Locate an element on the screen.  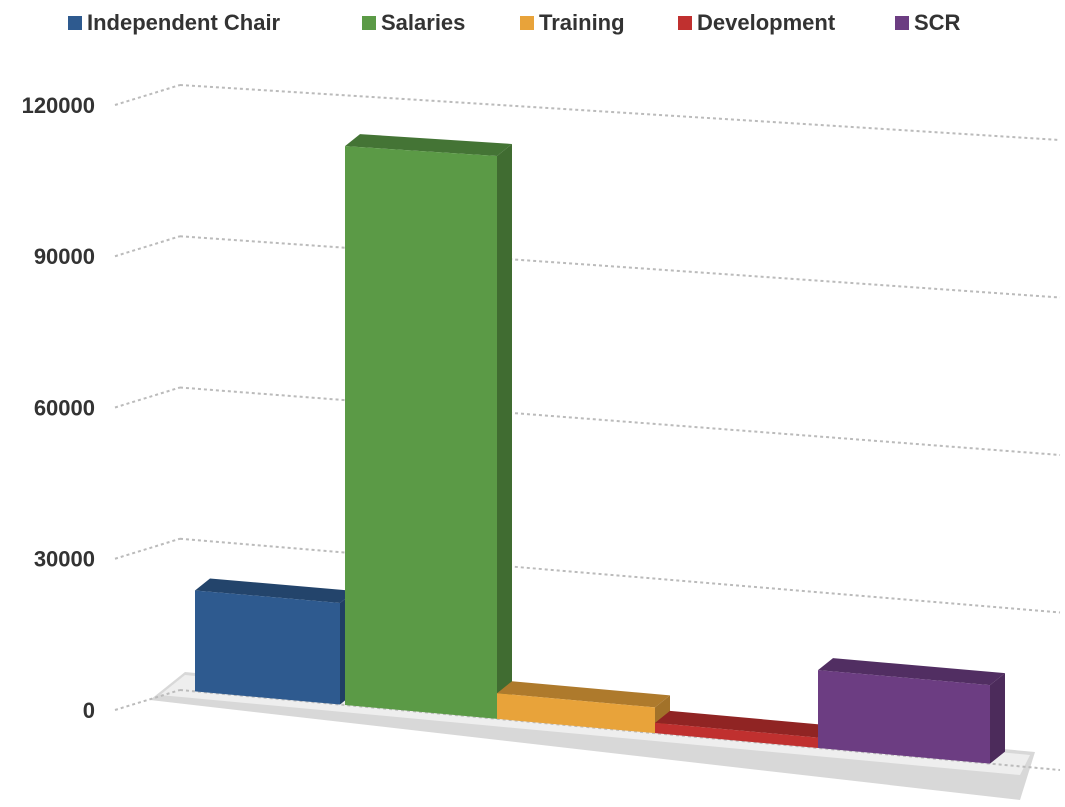
legend-label: Salaries is located at coordinates (423, 22).